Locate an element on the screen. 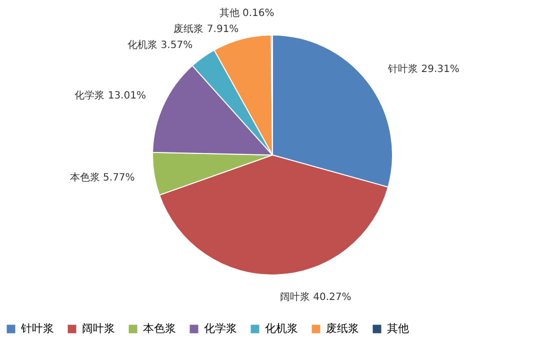 The width and height of the screenshot is (555, 359). category-label: 针叶浆 29.31% is located at coordinates (424, 70).